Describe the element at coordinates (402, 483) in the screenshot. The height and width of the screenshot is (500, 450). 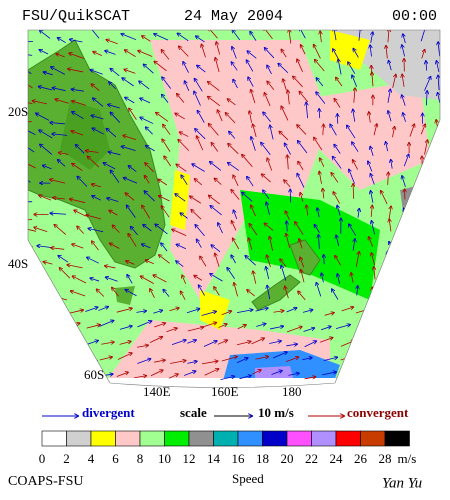
I see `footer-right: Yan Yu` at that location.